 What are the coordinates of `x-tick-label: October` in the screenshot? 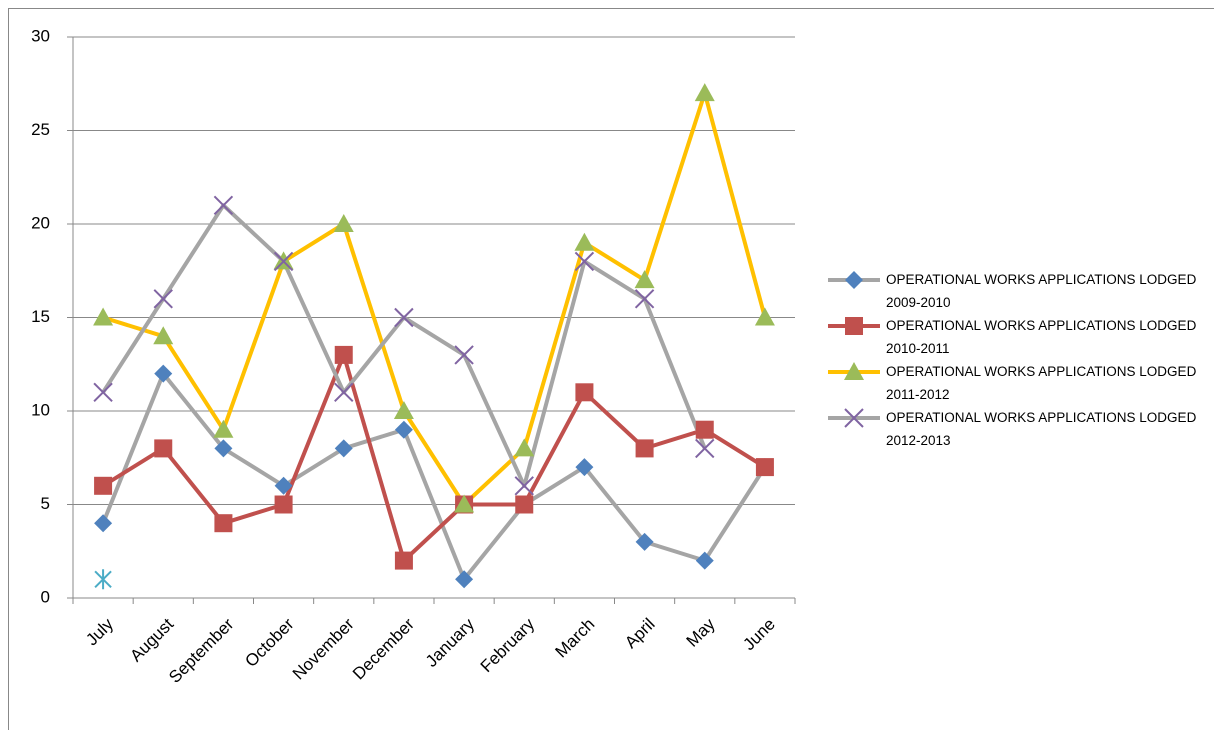 It's located at (269, 642).